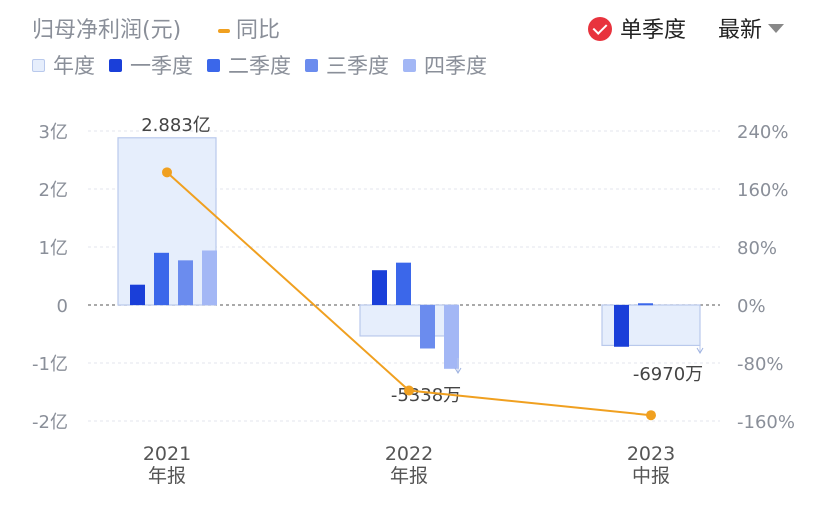  Describe the element at coordinates (167, 454) in the screenshot. I see `x-tick-label: 2021` at that location.